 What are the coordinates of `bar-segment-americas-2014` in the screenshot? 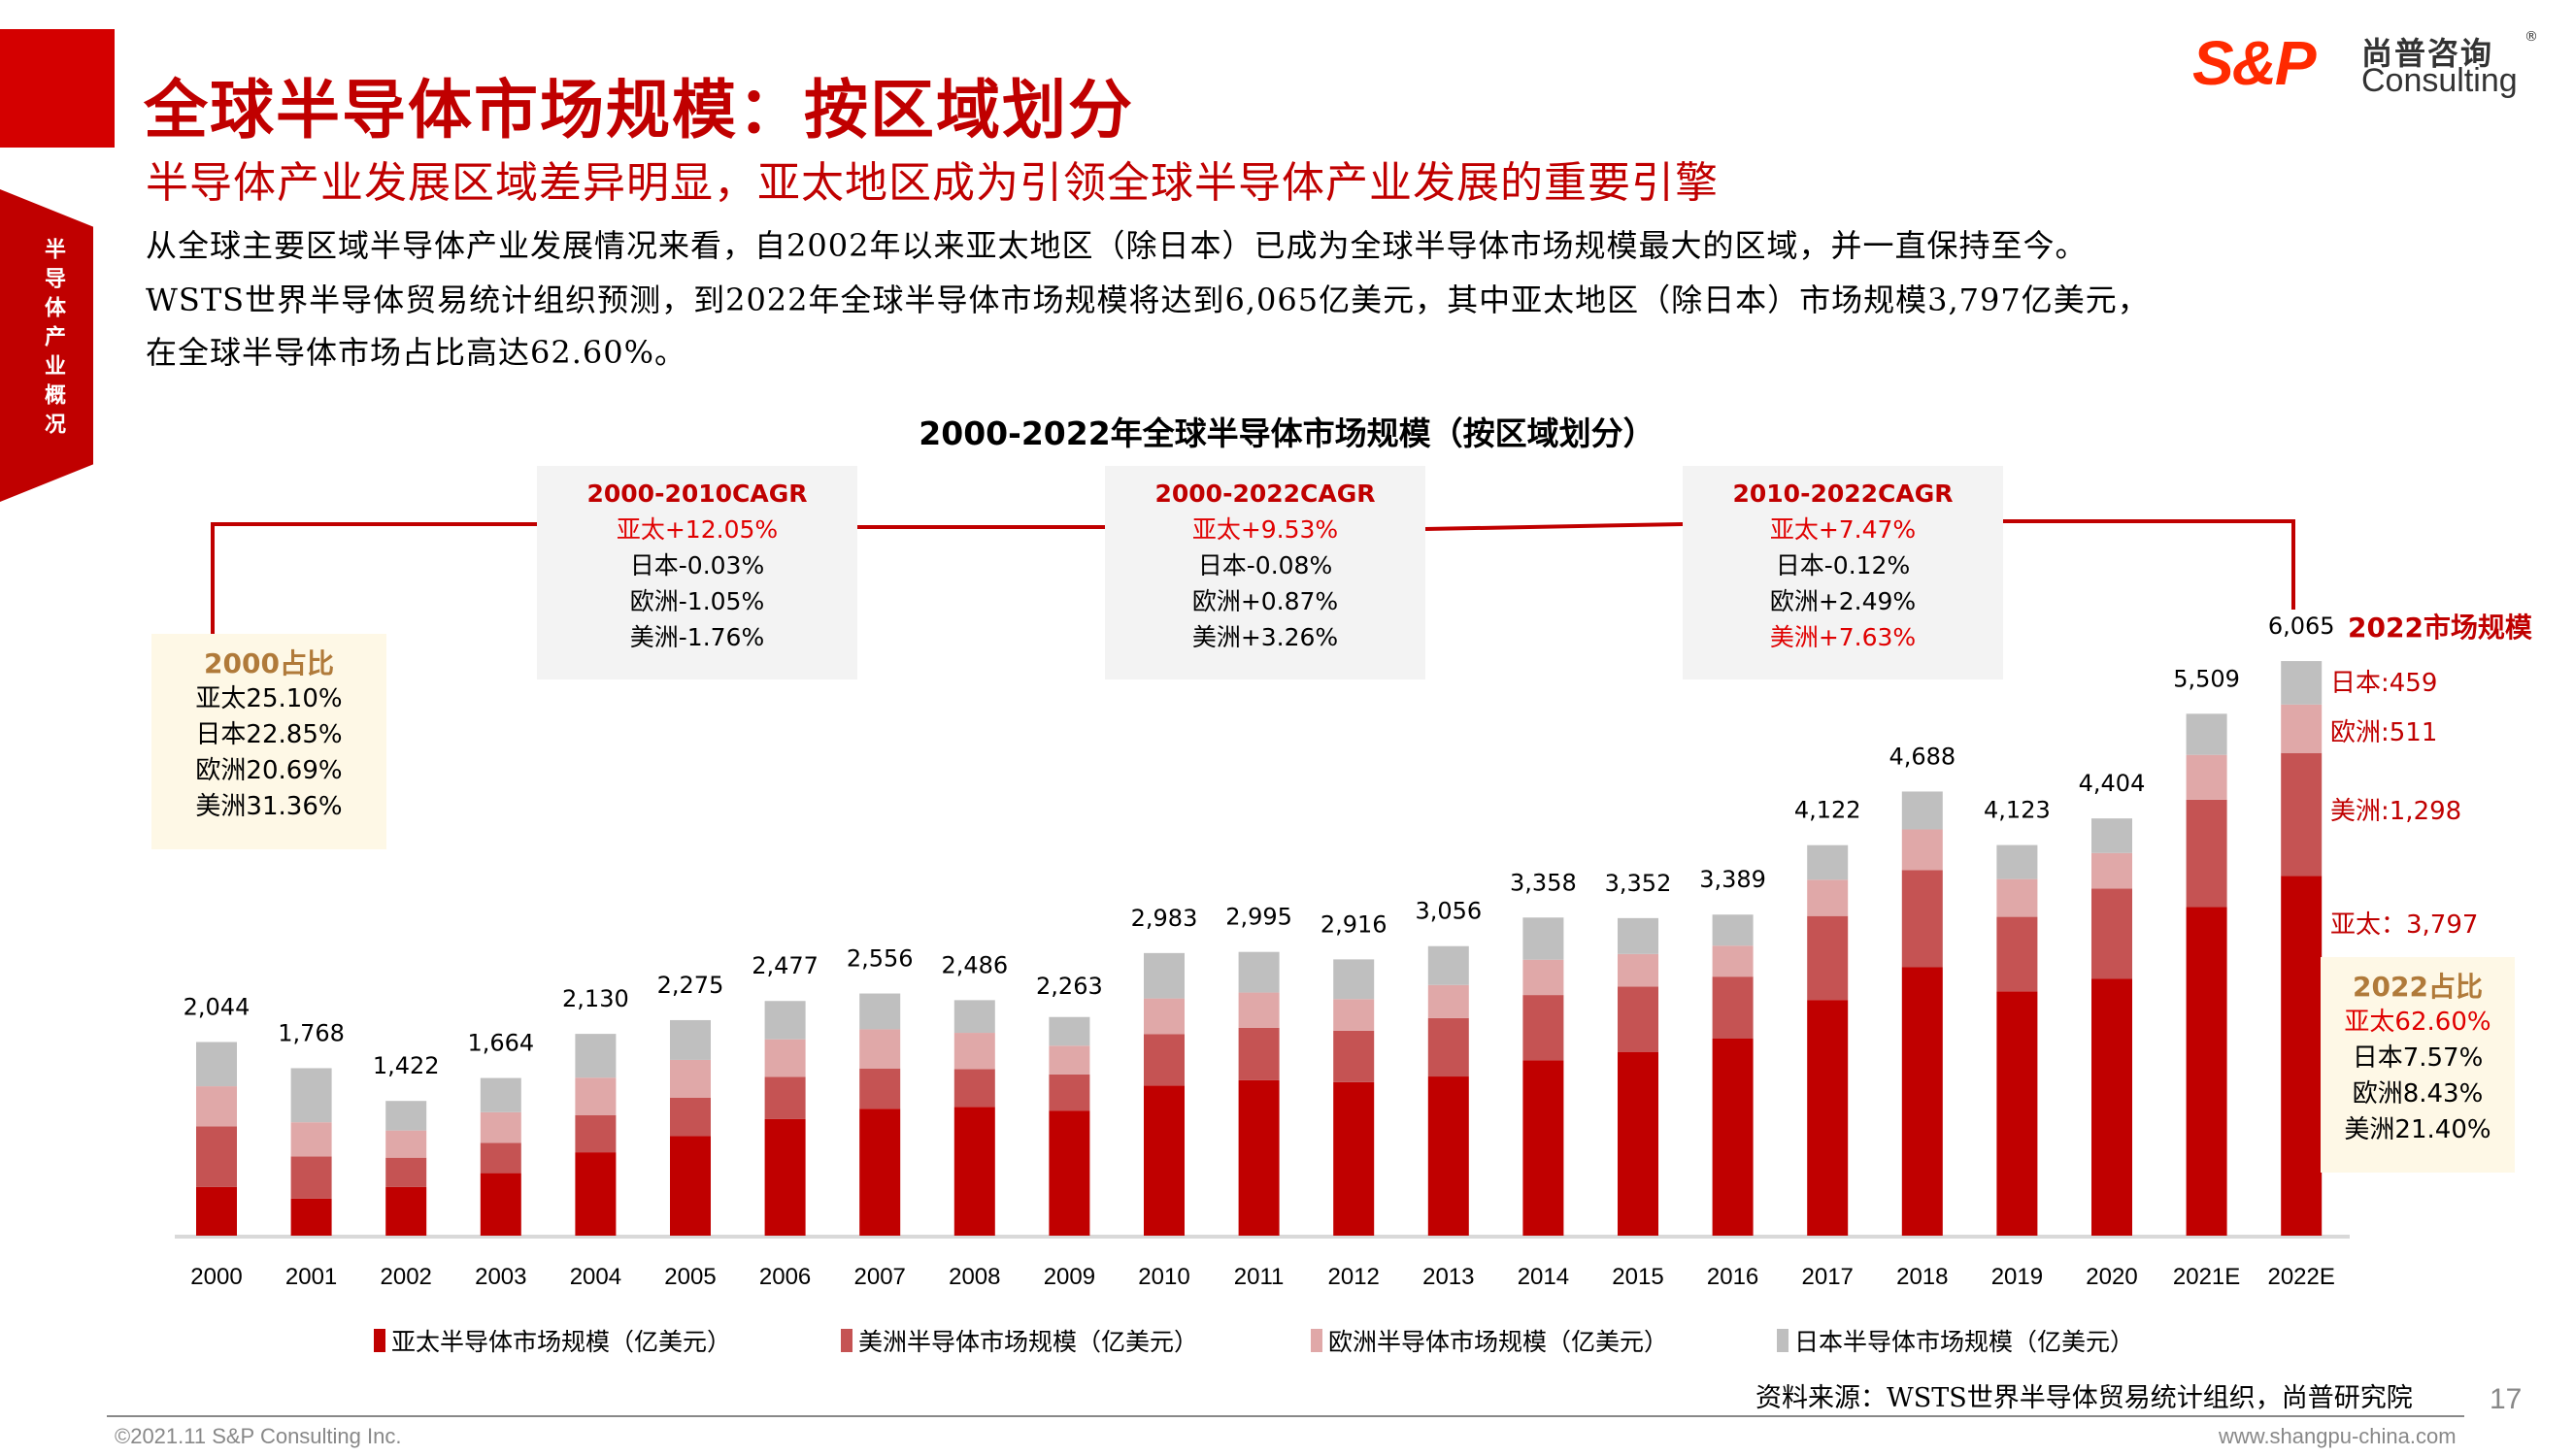 It's located at (1543, 1028).